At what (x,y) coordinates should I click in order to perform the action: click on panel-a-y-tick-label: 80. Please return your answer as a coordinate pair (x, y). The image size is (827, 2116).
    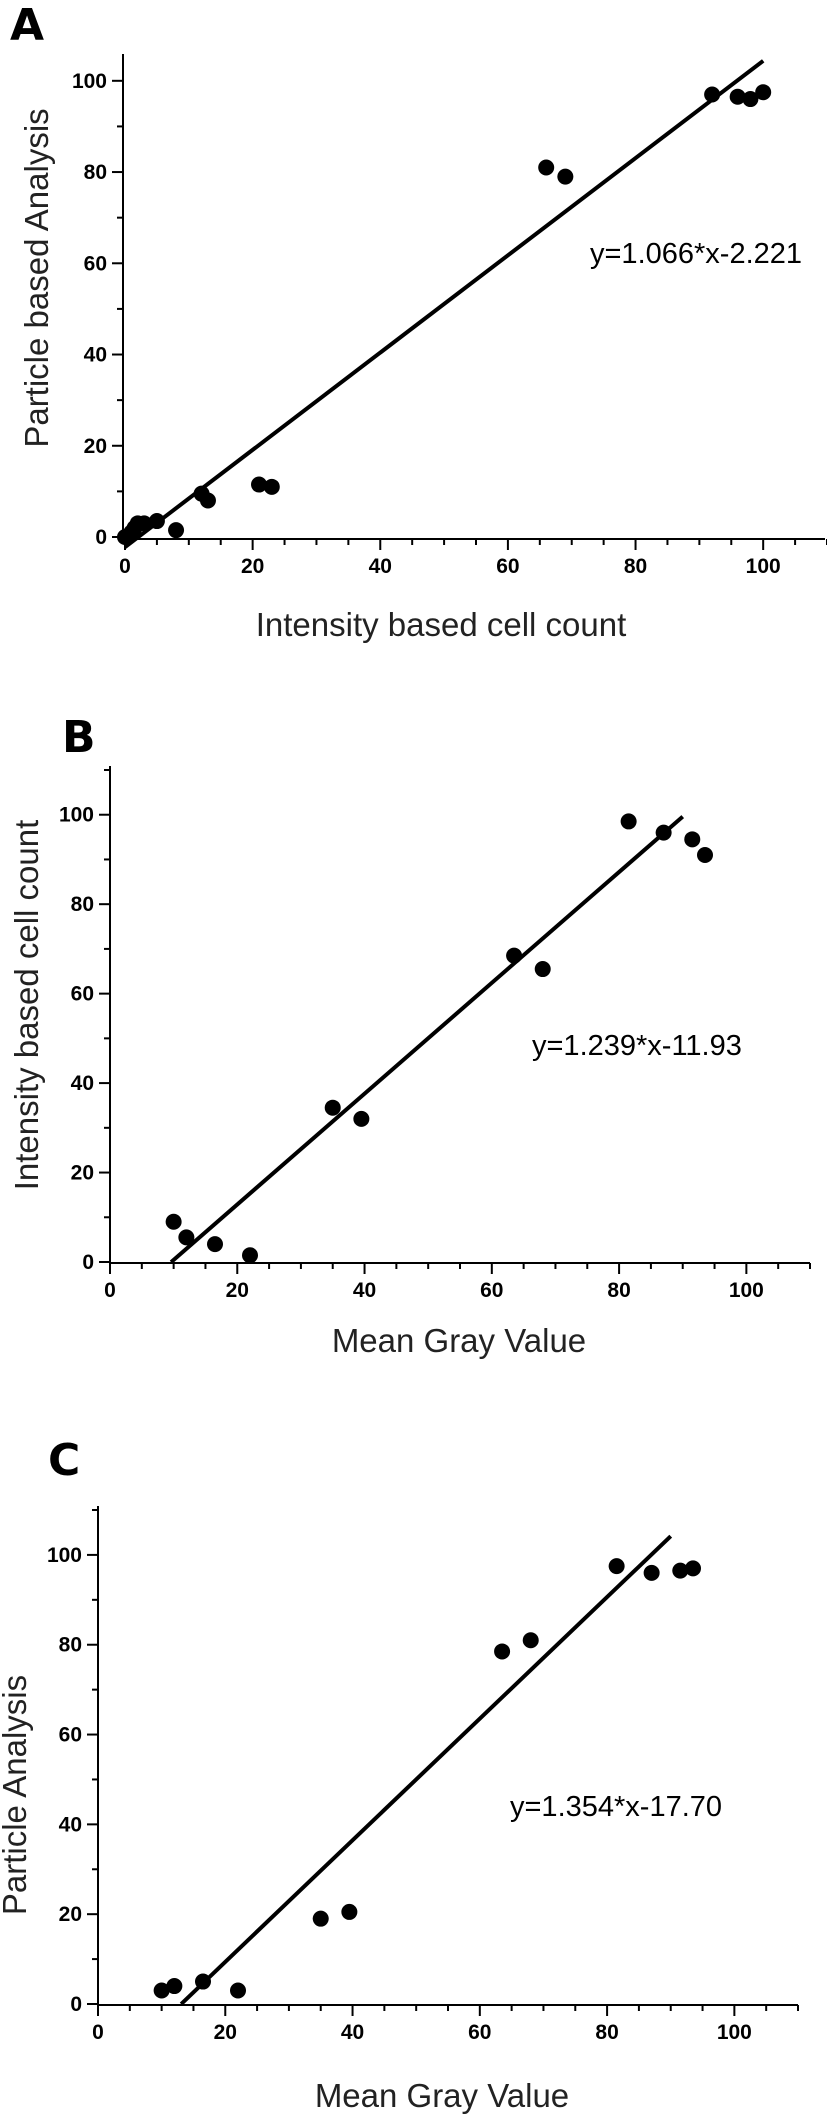
    Looking at the image, I should click on (95, 172).